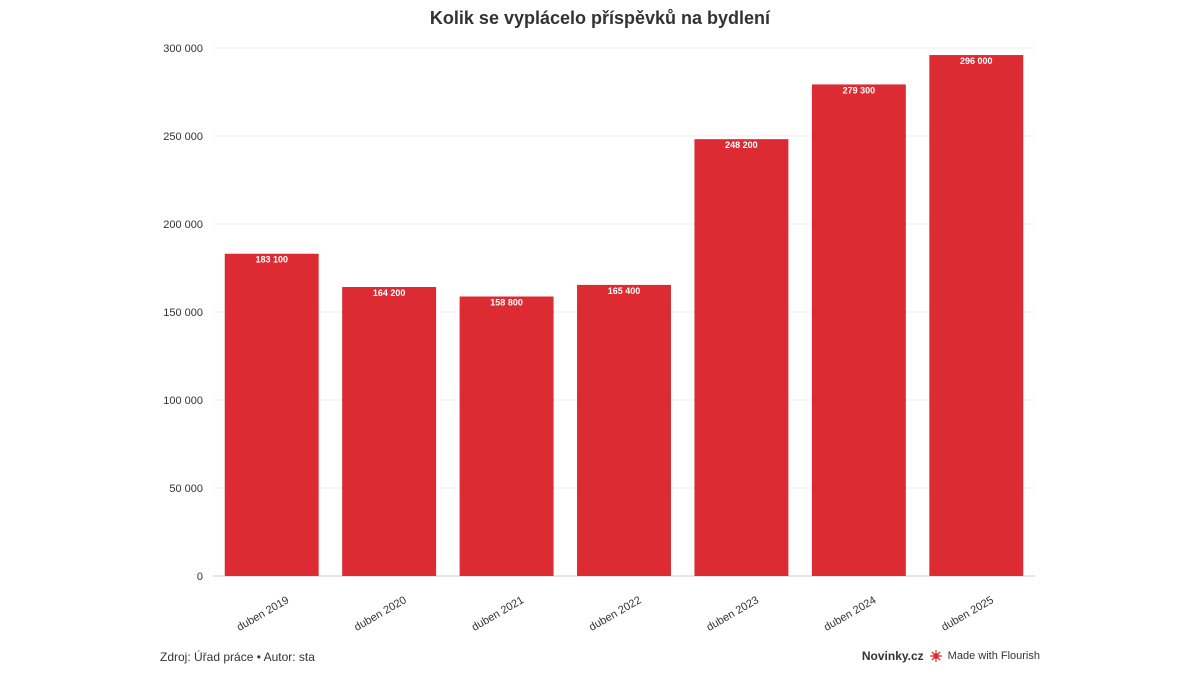 This screenshot has width=1200, height=675. I want to click on y-tick-label: 100 000, so click(183, 401).